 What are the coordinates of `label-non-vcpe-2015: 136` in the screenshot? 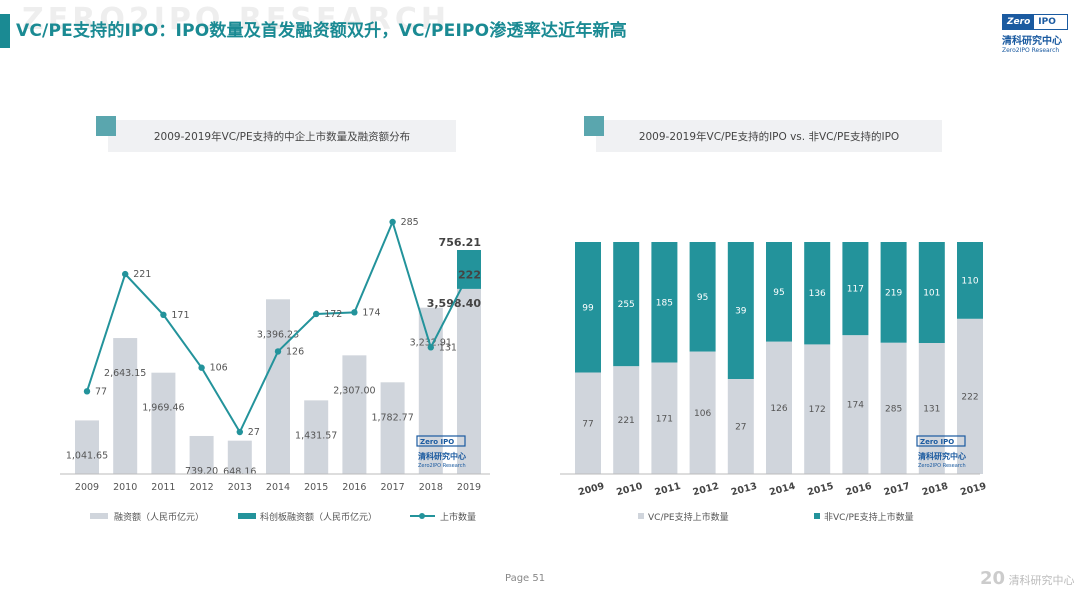 It's located at (817, 294).